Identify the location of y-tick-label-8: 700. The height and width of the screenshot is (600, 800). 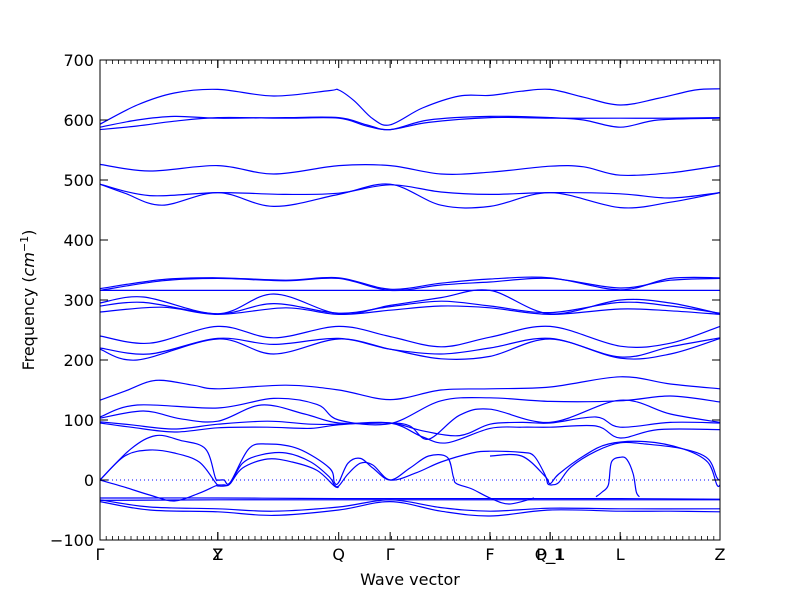
(78, 60).